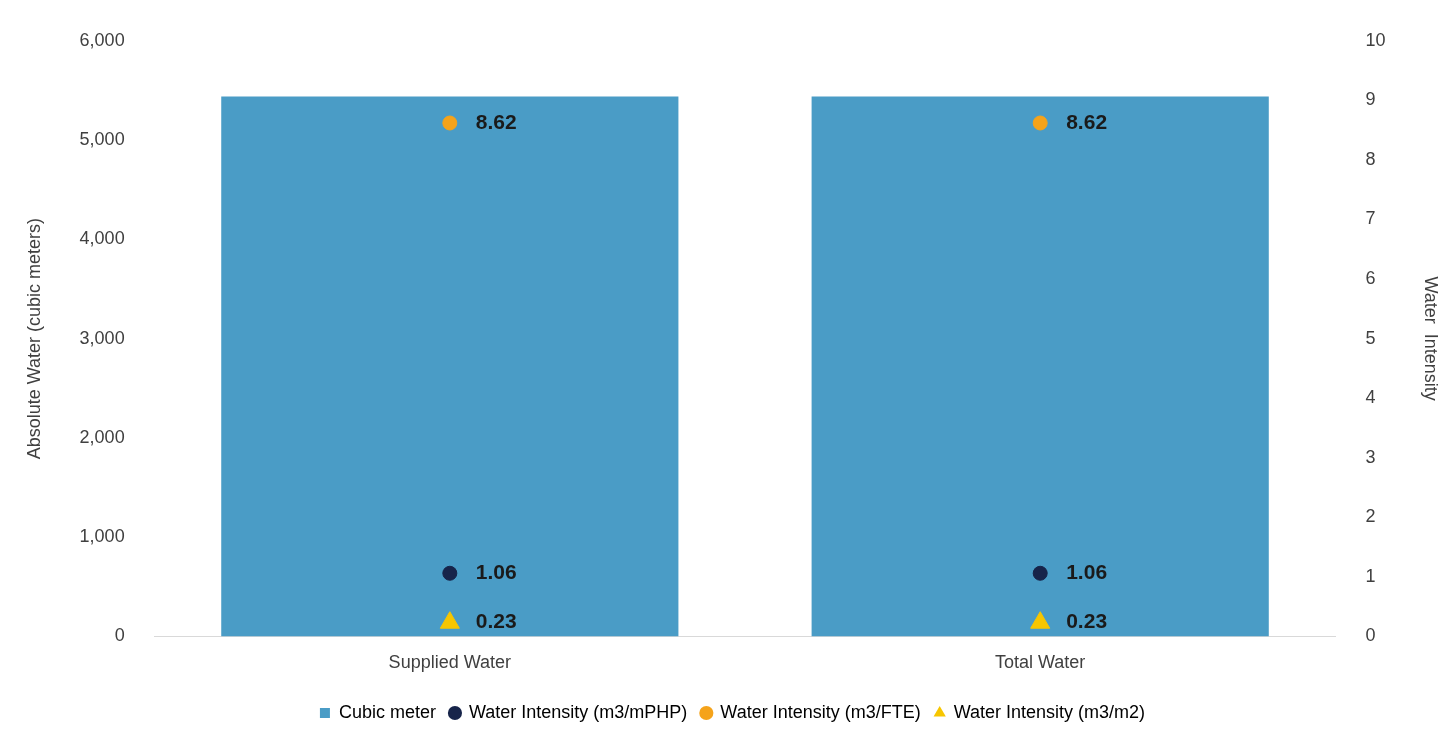 Image resolution: width=1455 pixels, height=742 pixels. I want to click on y2-axis-title: Water Intensity, so click(1431, 338).